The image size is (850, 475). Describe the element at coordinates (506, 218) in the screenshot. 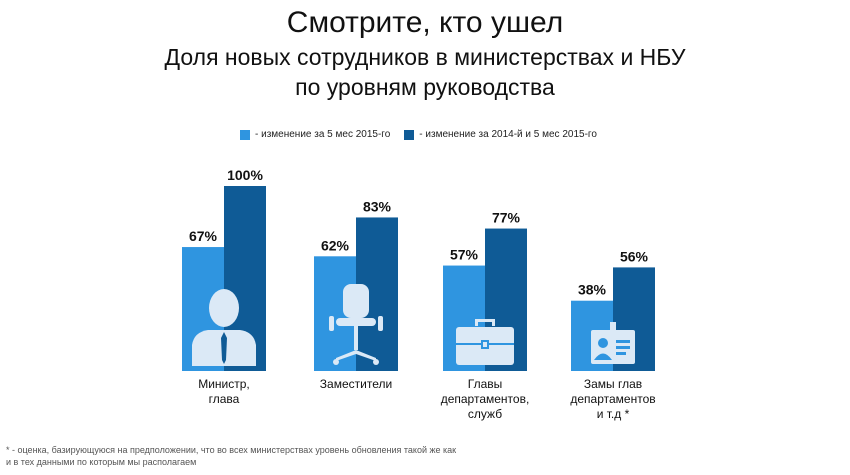

I see `data-label-series2-cat3: 77%` at that location.